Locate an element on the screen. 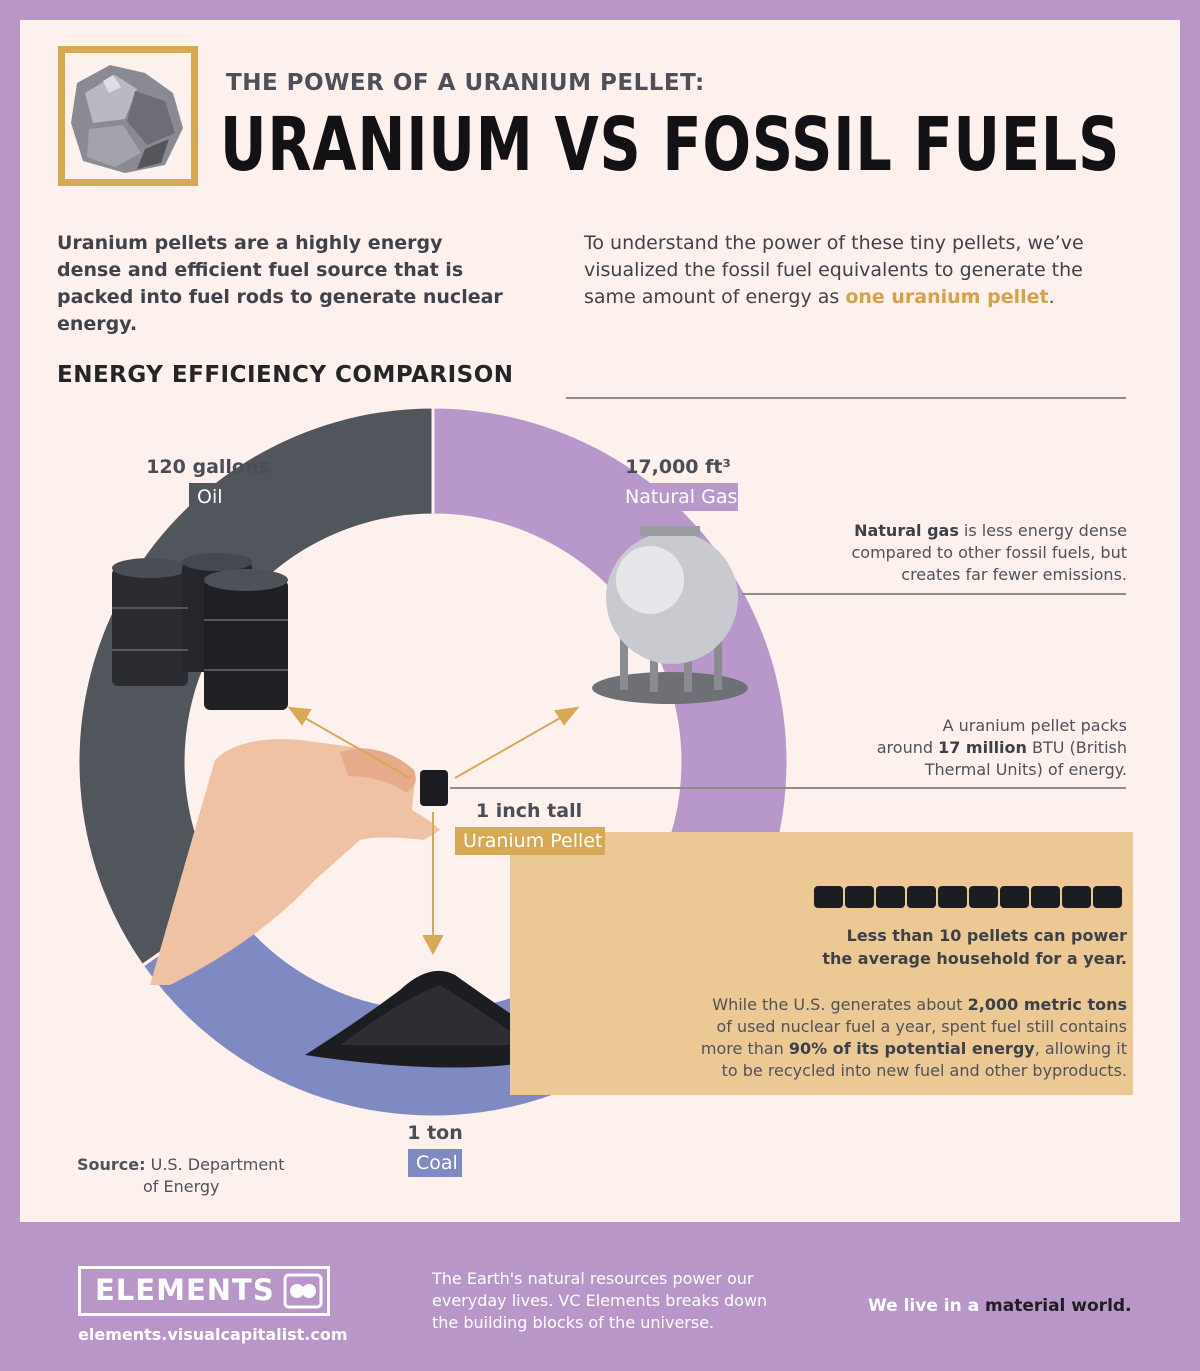 The height and width of the screenshot is (1371, 1200). section-rule is located at coordinates (846, 398).